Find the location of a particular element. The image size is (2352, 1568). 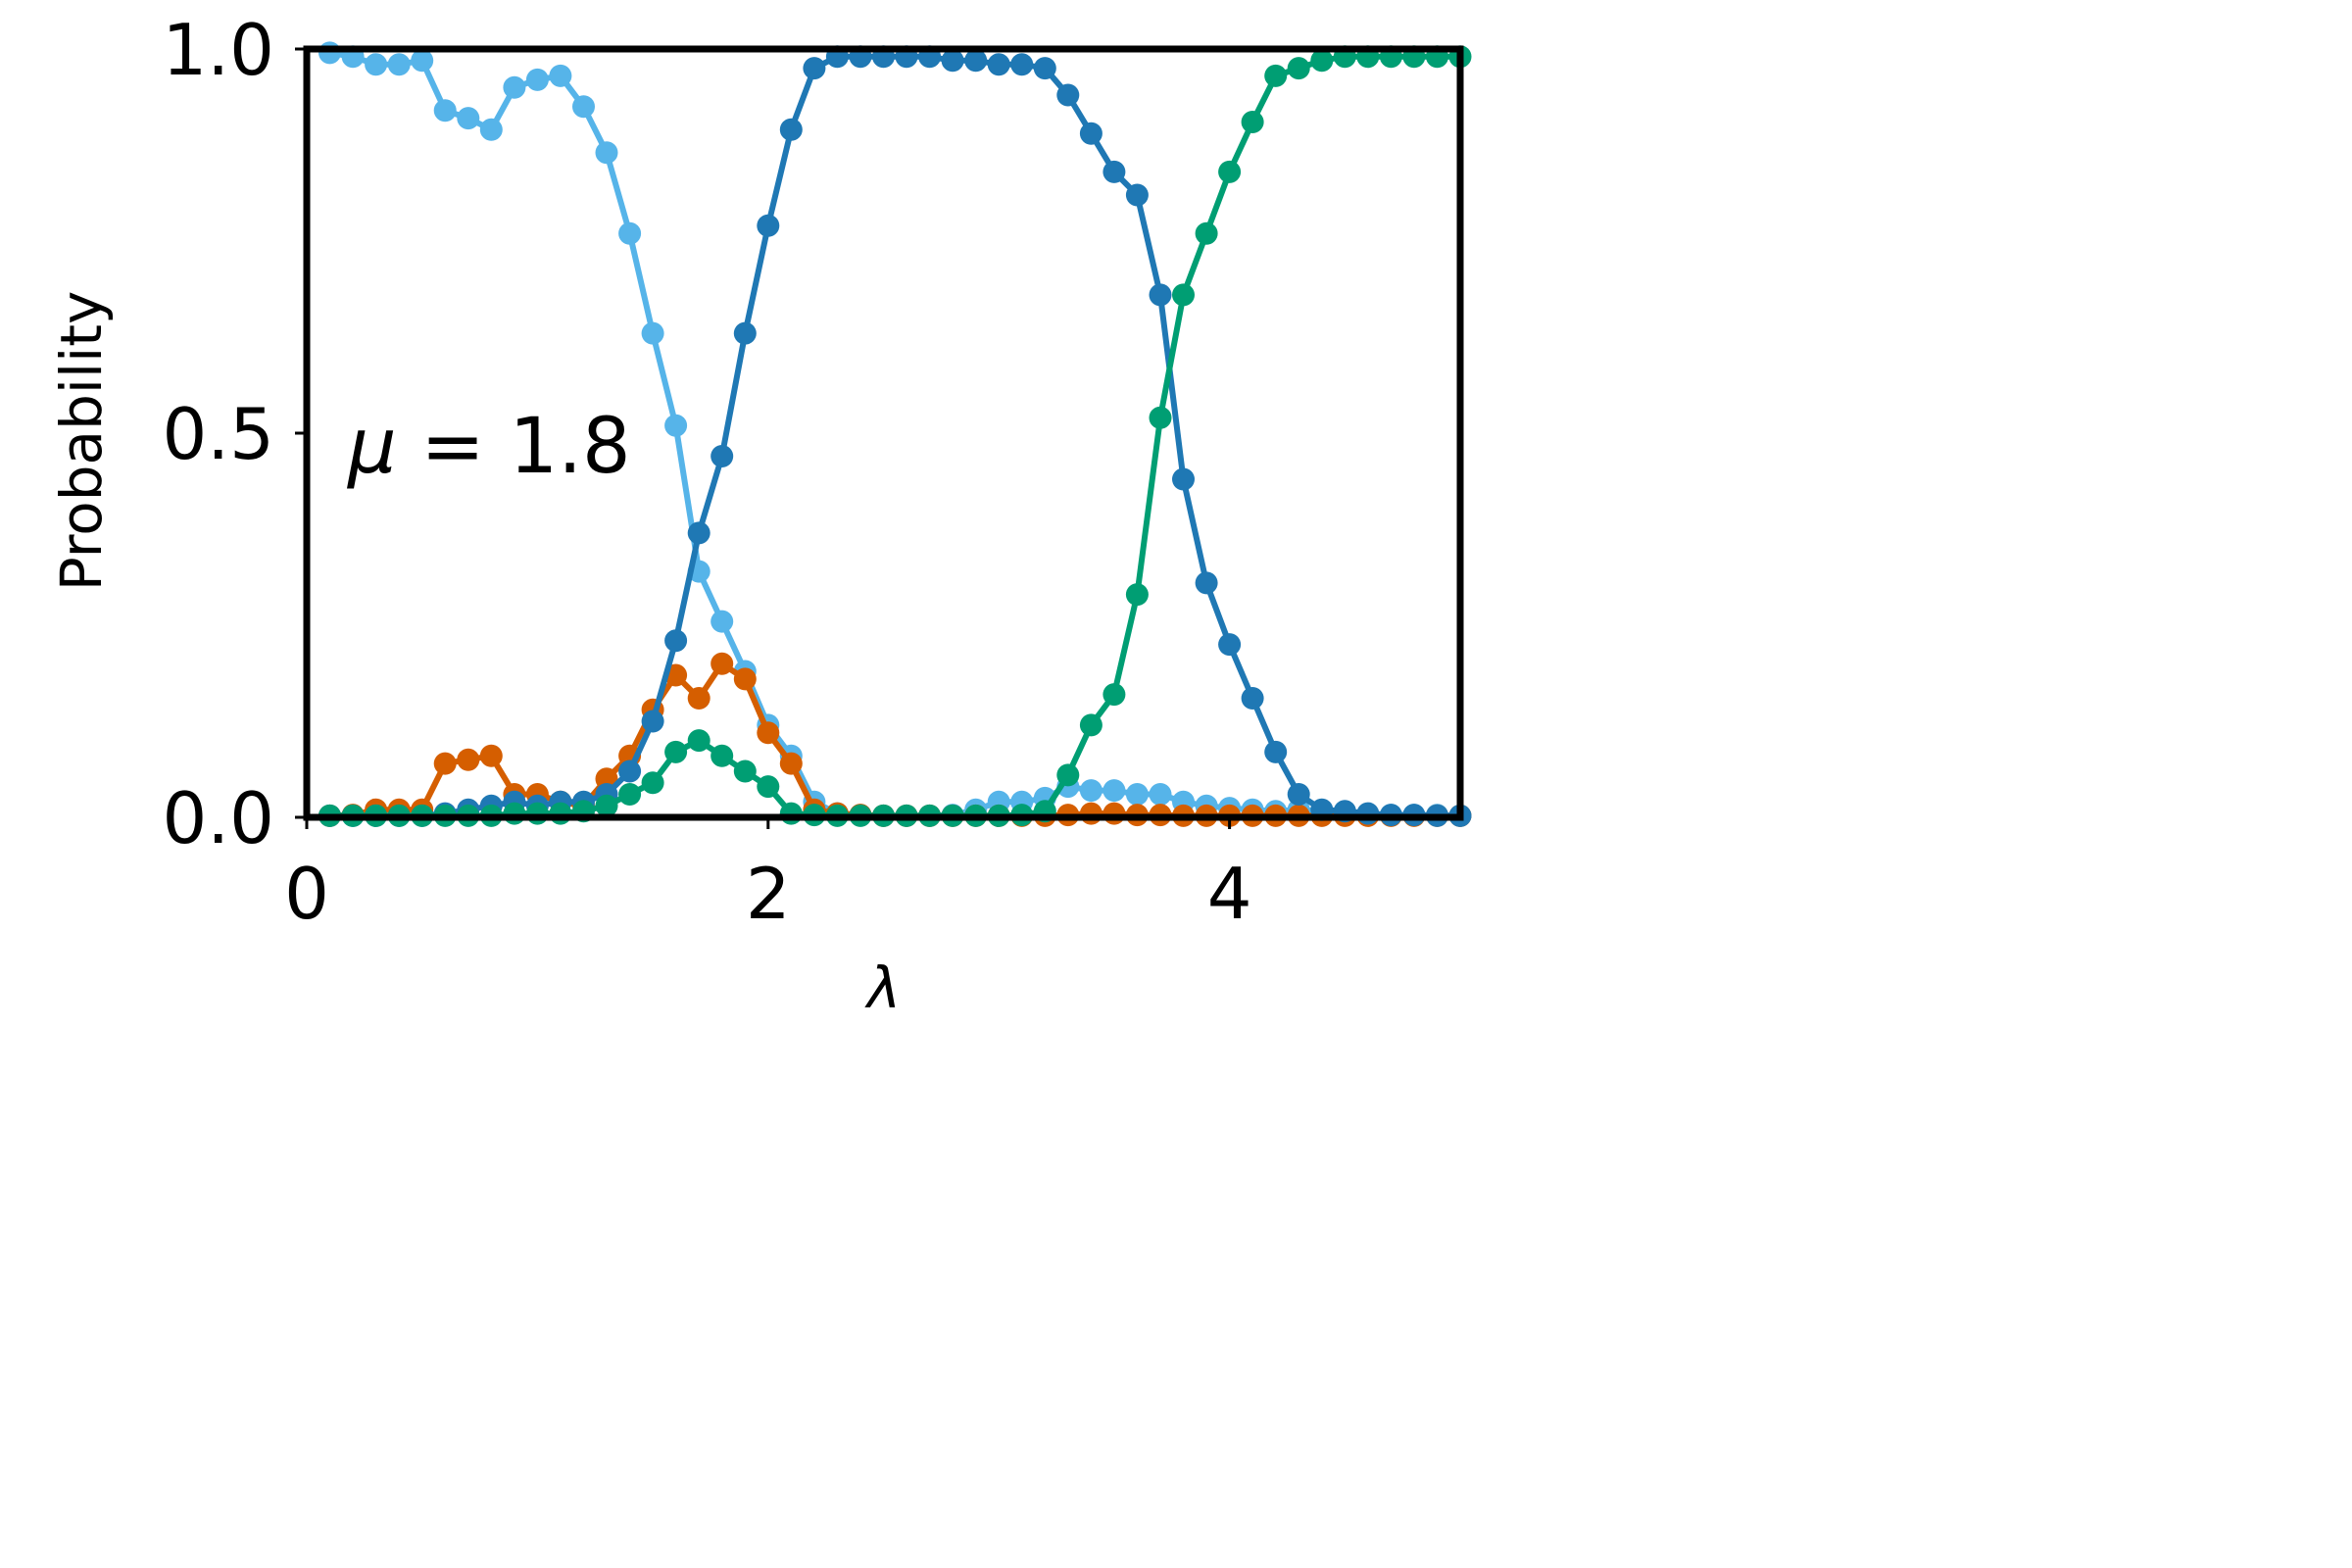

x-tick-label: 2 is located at coordinates (768, 894).